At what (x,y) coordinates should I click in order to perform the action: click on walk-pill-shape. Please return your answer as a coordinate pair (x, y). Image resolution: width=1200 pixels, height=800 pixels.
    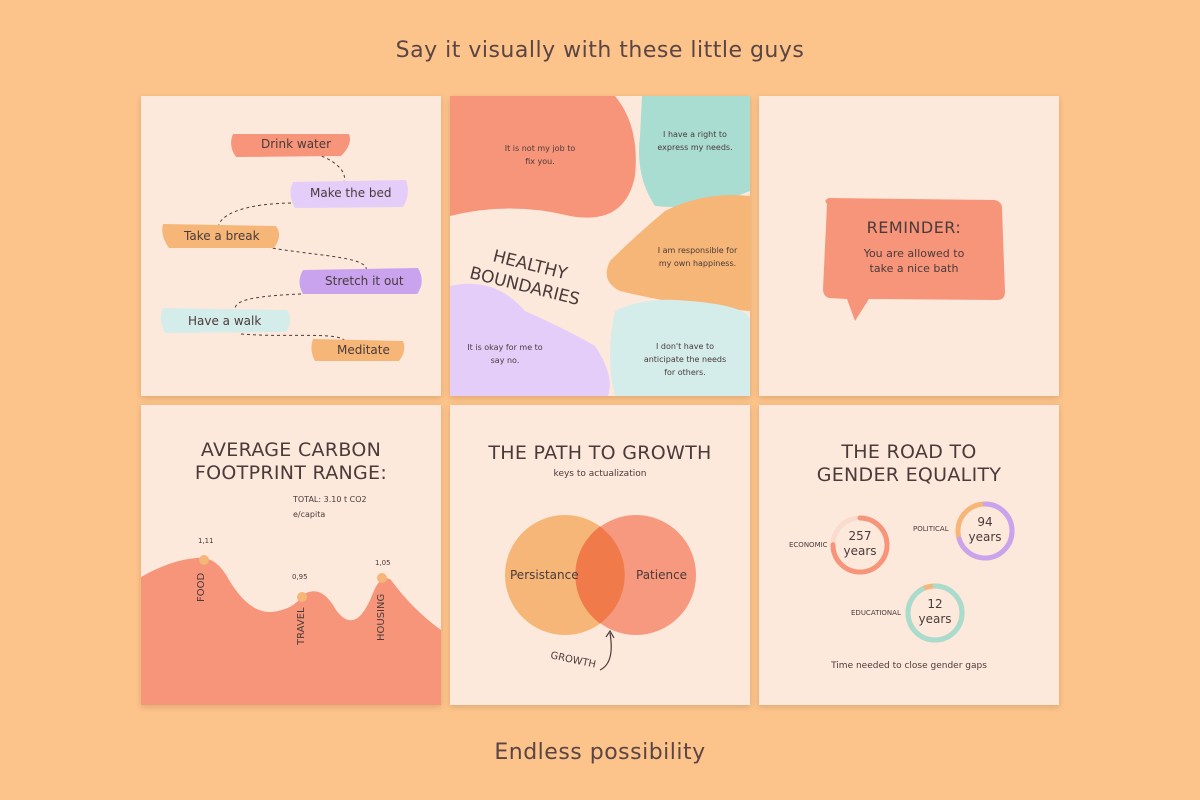
    Looking at the image, I should click on (225, 320).